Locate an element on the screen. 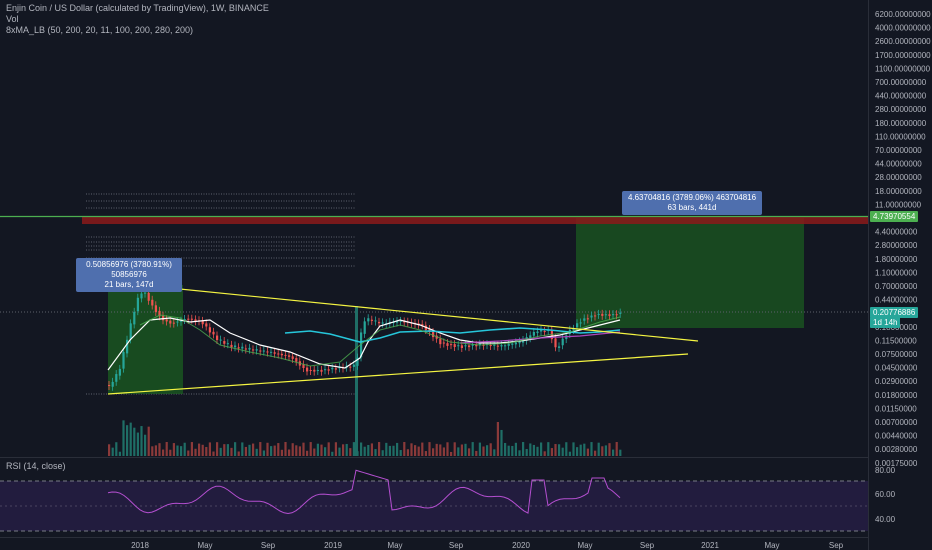 The width and height of the screenshot is (932, 550). rsi-line is located at coordinates (364, 492).